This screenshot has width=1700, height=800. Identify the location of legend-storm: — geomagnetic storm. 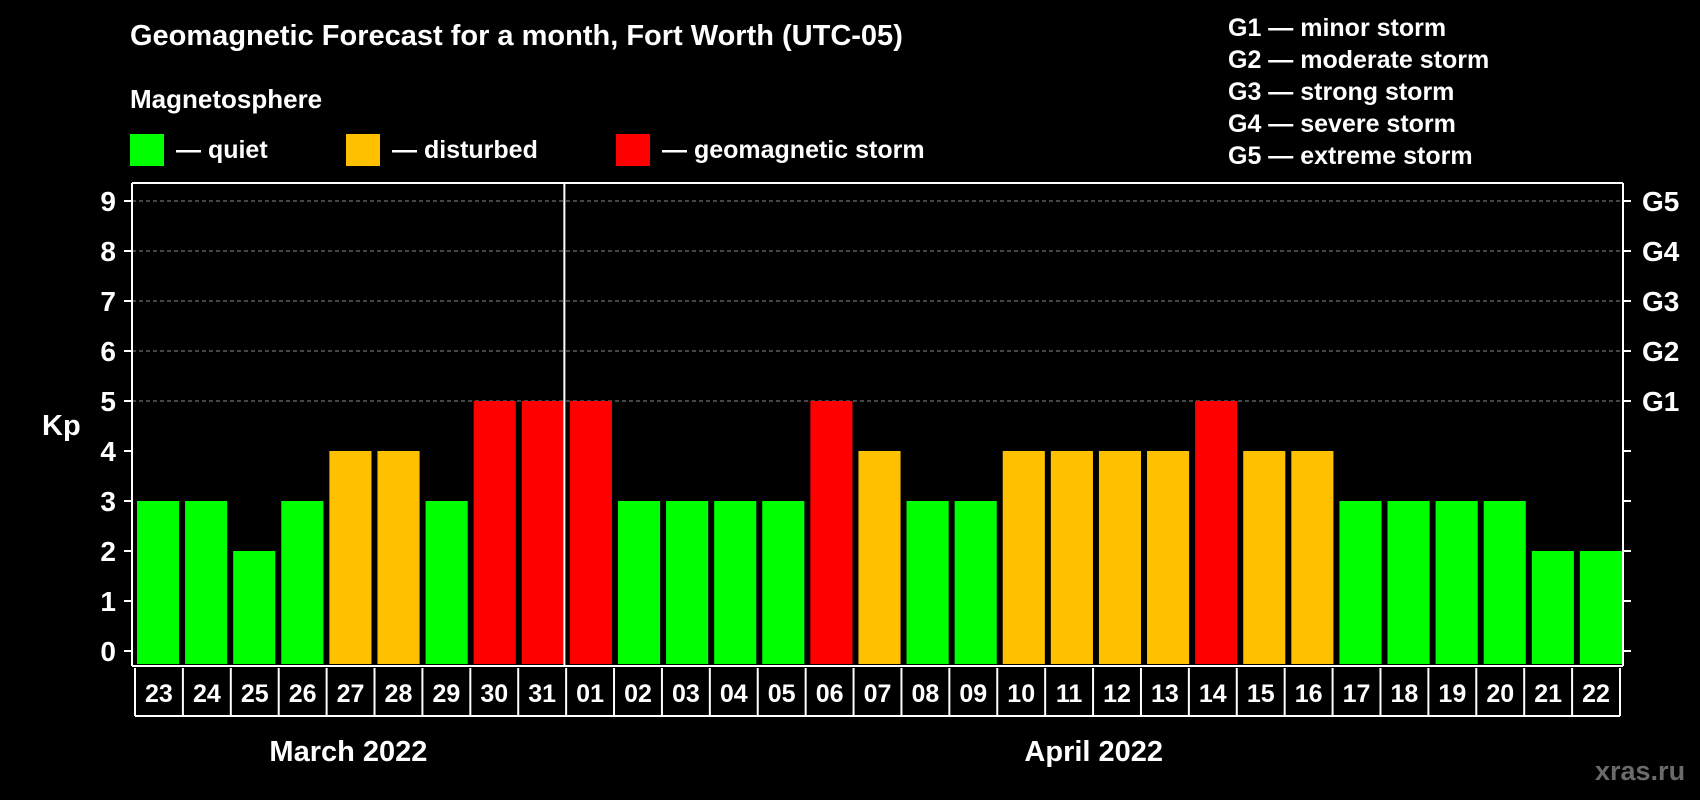
(770, 150).